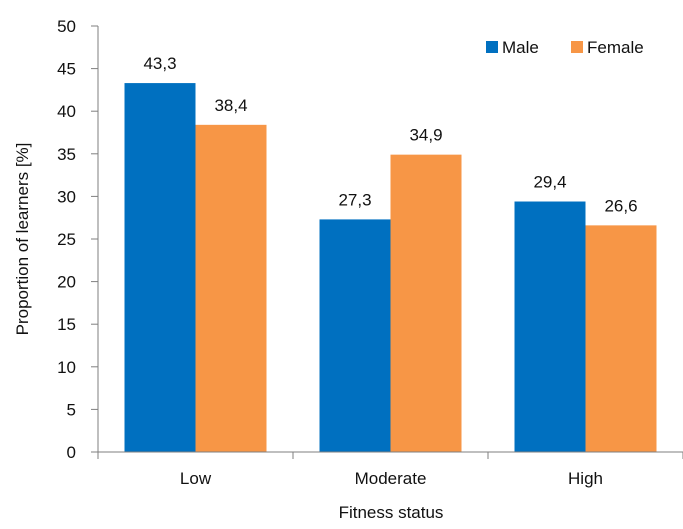 The height and width of the screenshot is (529, 683). I want to click on legend: Male Female, so click(565, 47).